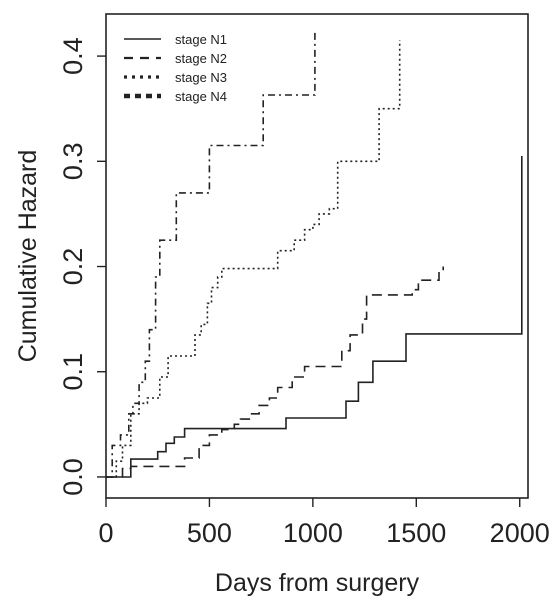  I want to click on y-tick-label: 0.0, so click(73, 477).